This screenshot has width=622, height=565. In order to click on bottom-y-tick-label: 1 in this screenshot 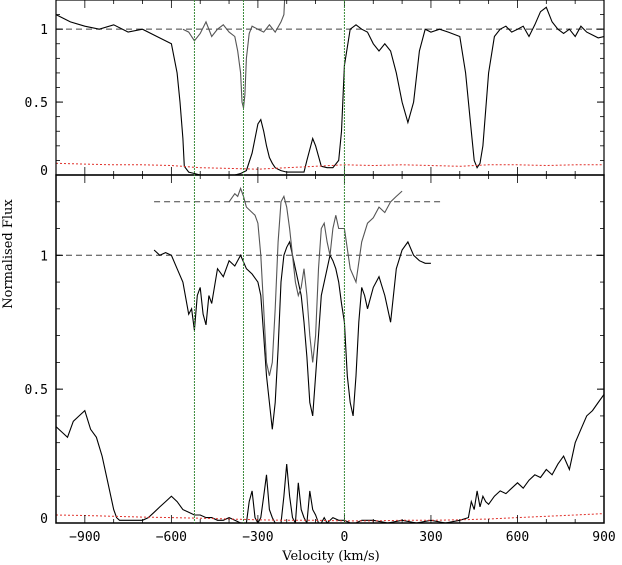, I will do `click(44, 256)`.